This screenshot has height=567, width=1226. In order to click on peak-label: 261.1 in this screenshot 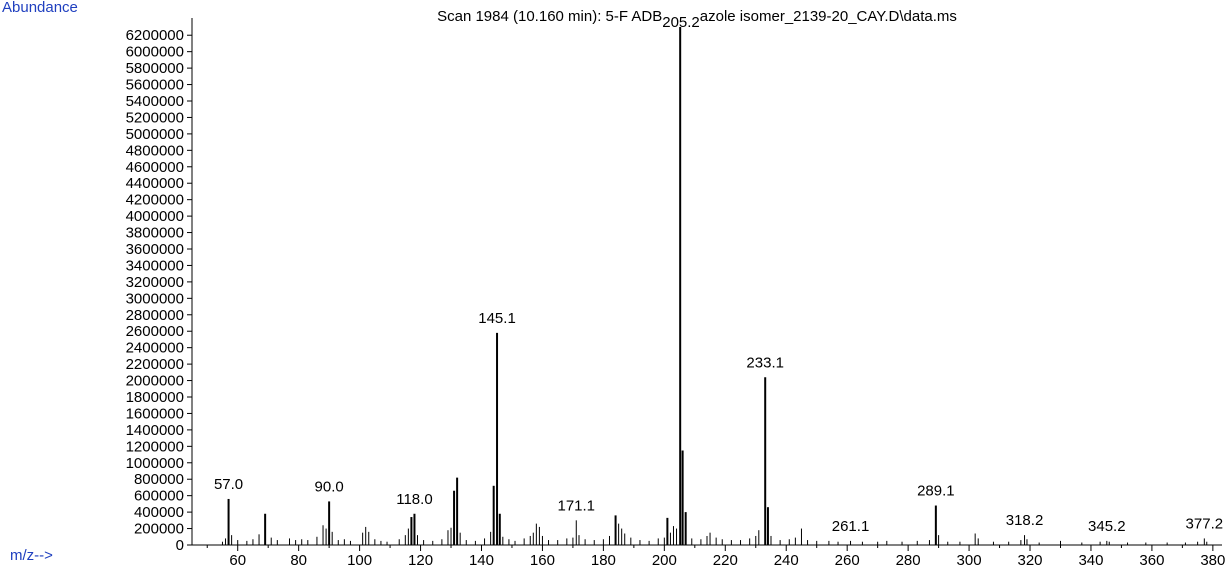, I will do `click(851, 526)`.